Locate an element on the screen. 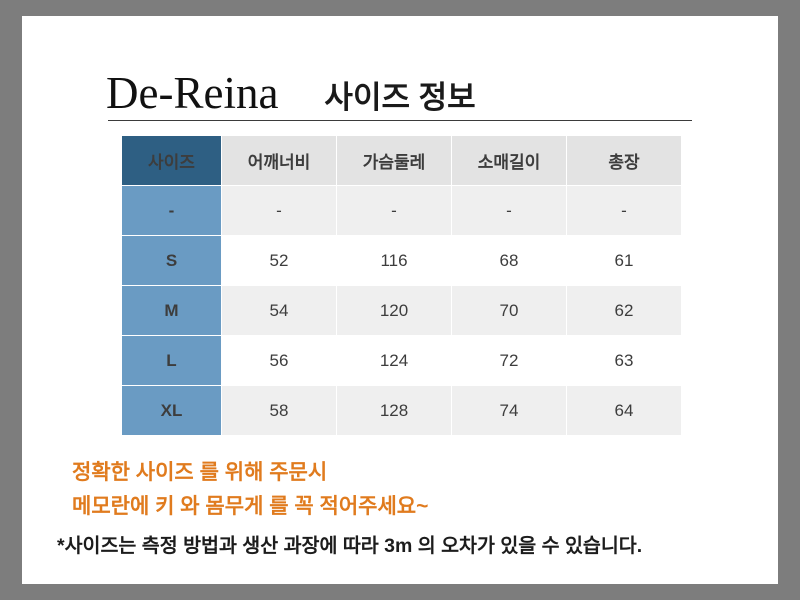  table-cell: 72 is located at coordinates (509, 360).